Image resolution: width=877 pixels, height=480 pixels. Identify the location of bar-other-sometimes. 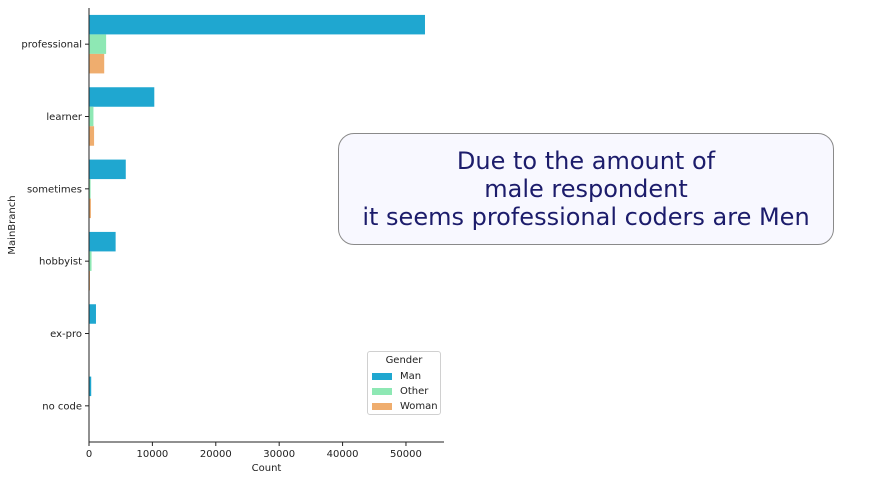
(90, 189).